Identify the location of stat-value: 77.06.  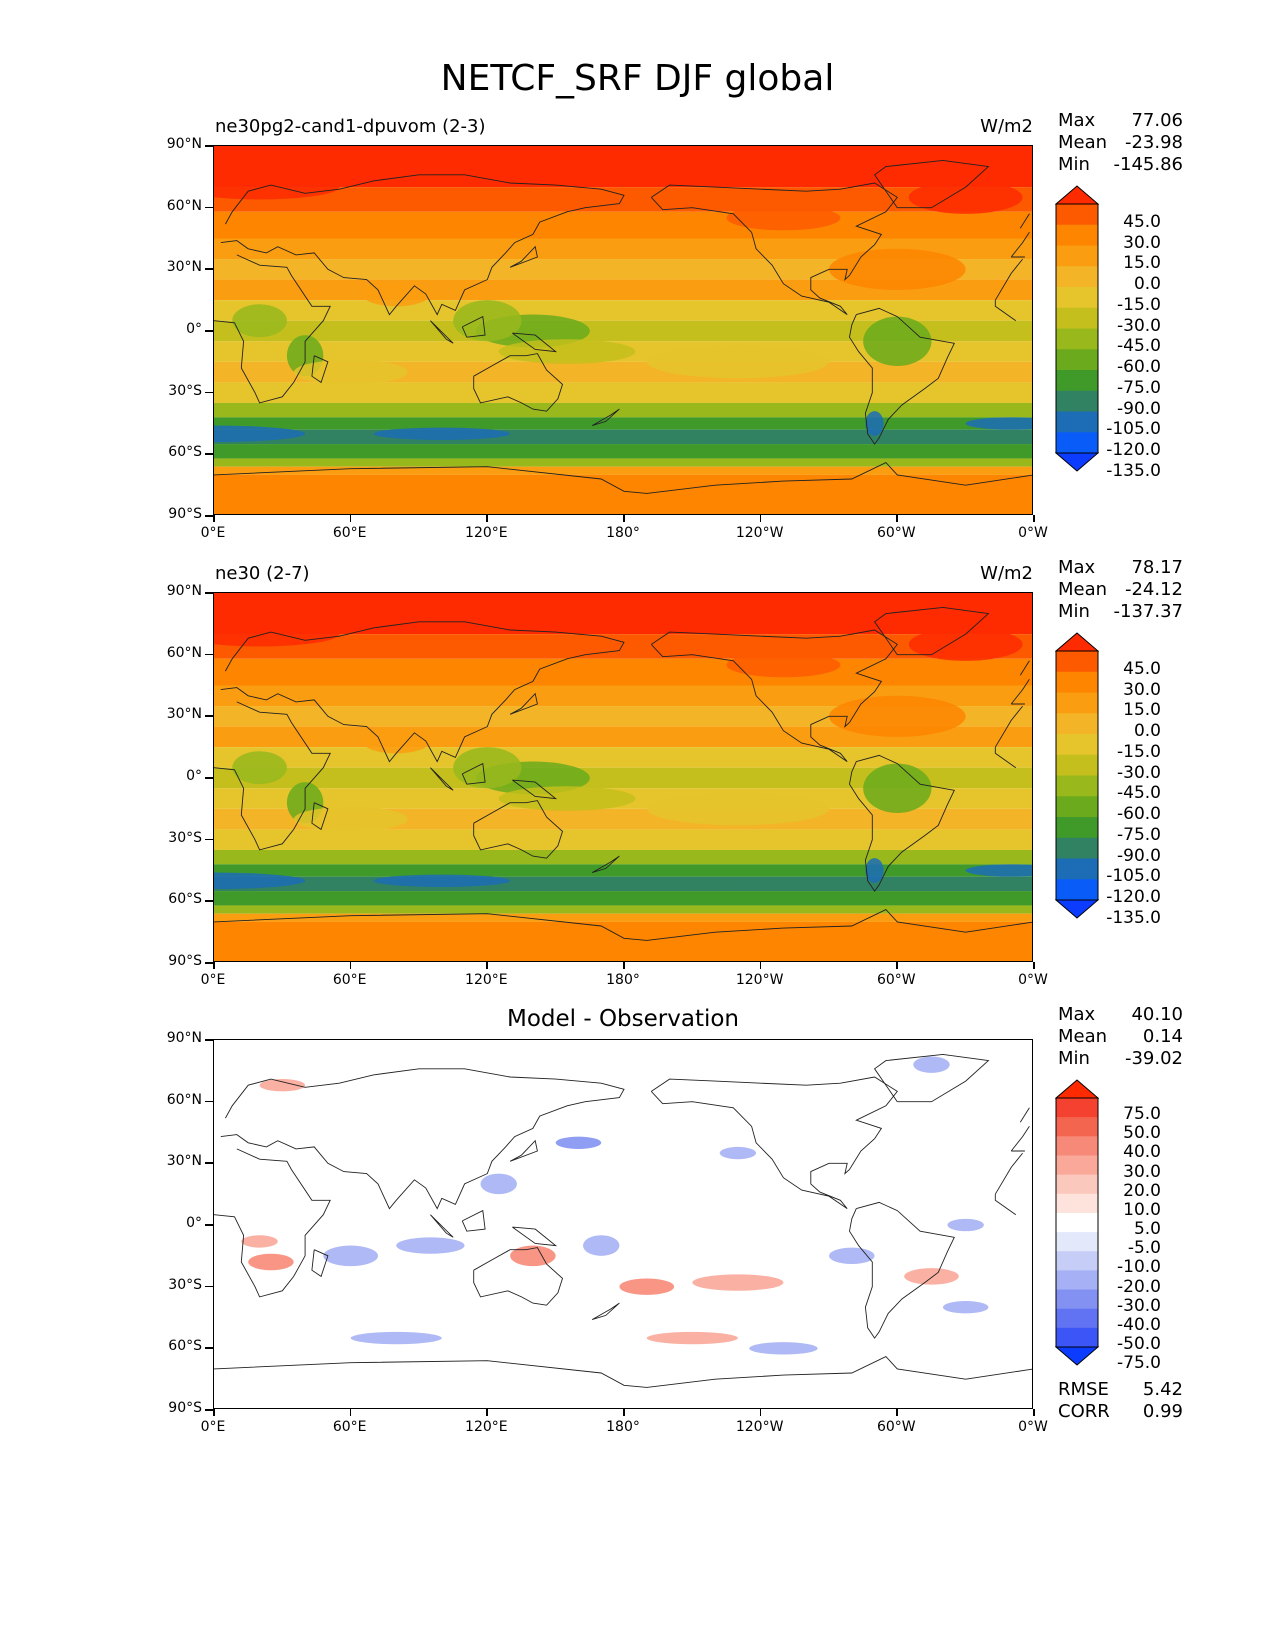
(1157, 120).